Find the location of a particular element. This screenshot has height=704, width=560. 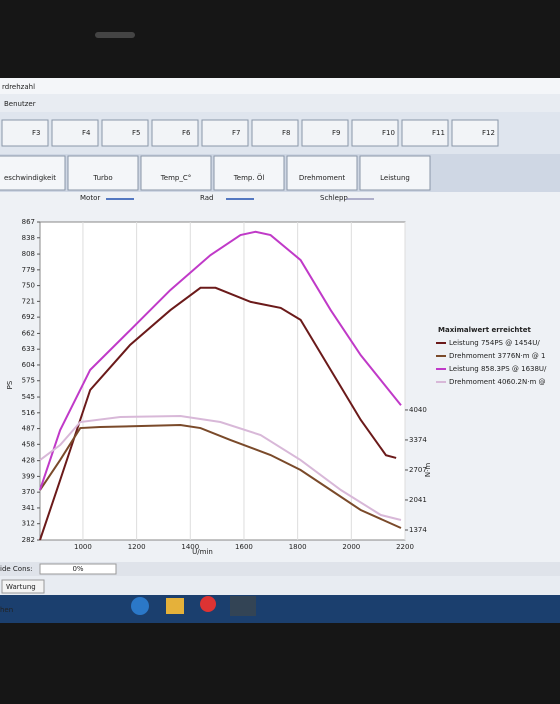

y-tick-label: 867 is located at coordinates (28, 222).